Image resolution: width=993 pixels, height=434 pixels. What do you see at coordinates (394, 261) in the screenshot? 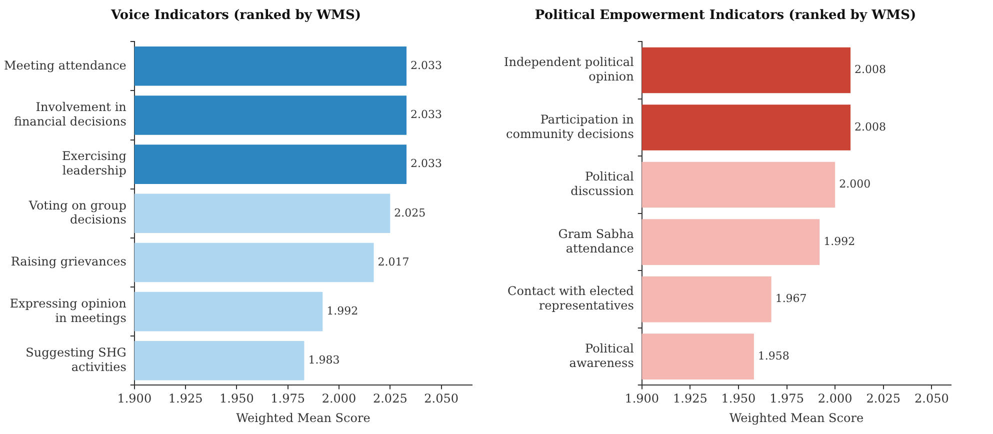
I see `data-label: 2.017` at bounding box center [394, 261].